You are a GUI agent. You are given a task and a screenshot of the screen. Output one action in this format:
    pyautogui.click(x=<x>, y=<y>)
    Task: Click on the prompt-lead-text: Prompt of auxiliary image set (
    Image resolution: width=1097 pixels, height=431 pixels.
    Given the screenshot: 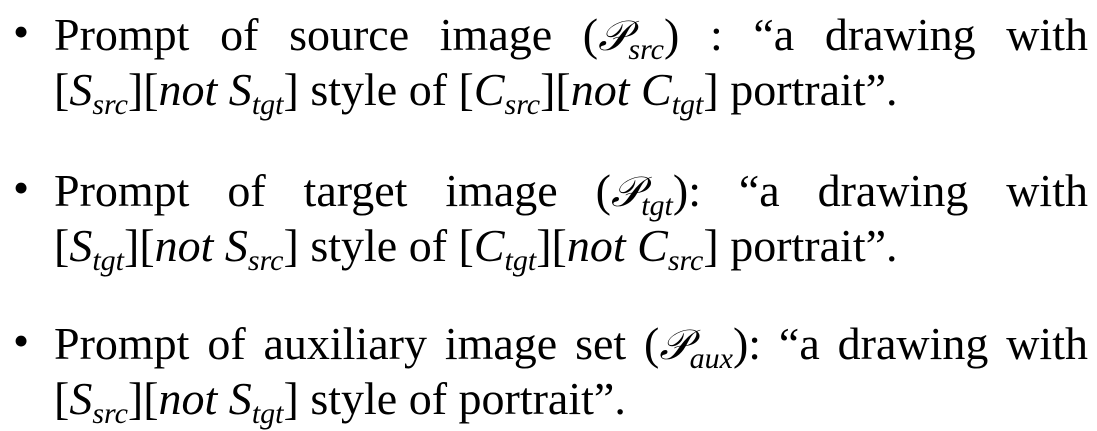 What is the action you would take?
    pyautogui.click(x=357, y=343)
    